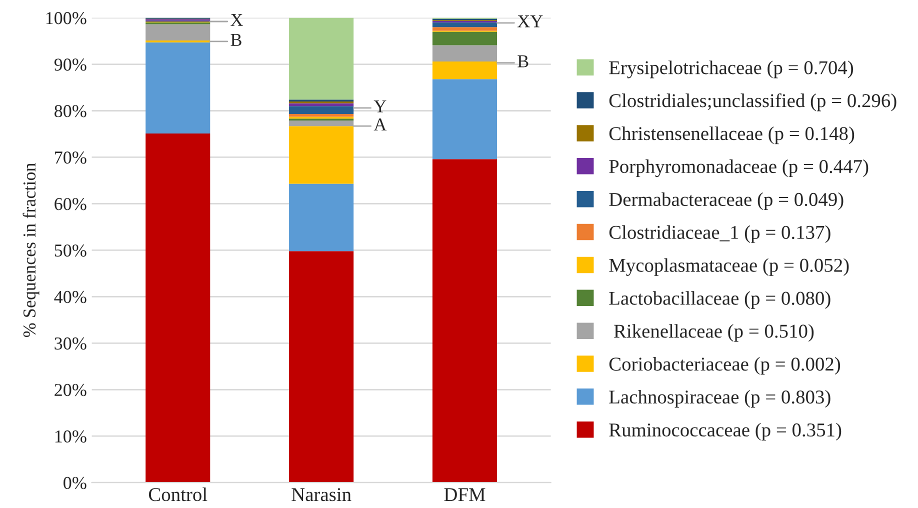  What do you see at coordinates (380, 106) in the screenshot?
I see `annotation: Y` at bounding box center [380, 106].